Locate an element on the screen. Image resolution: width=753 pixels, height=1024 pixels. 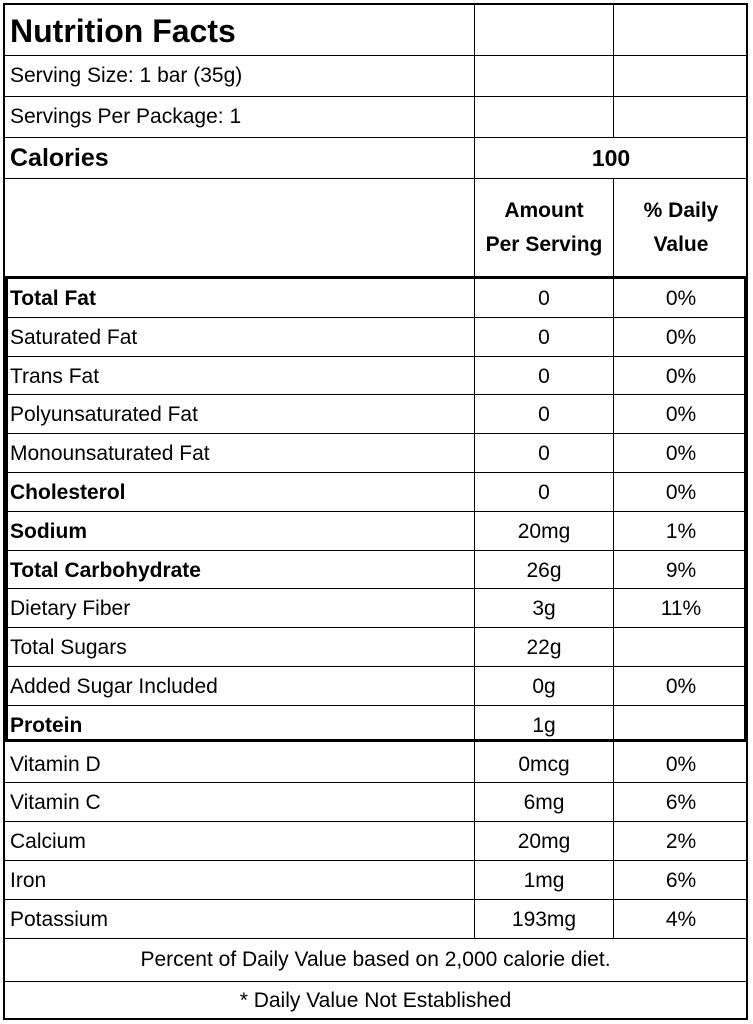
amount-header-line1: Amount is located at coordinates (544, 210).